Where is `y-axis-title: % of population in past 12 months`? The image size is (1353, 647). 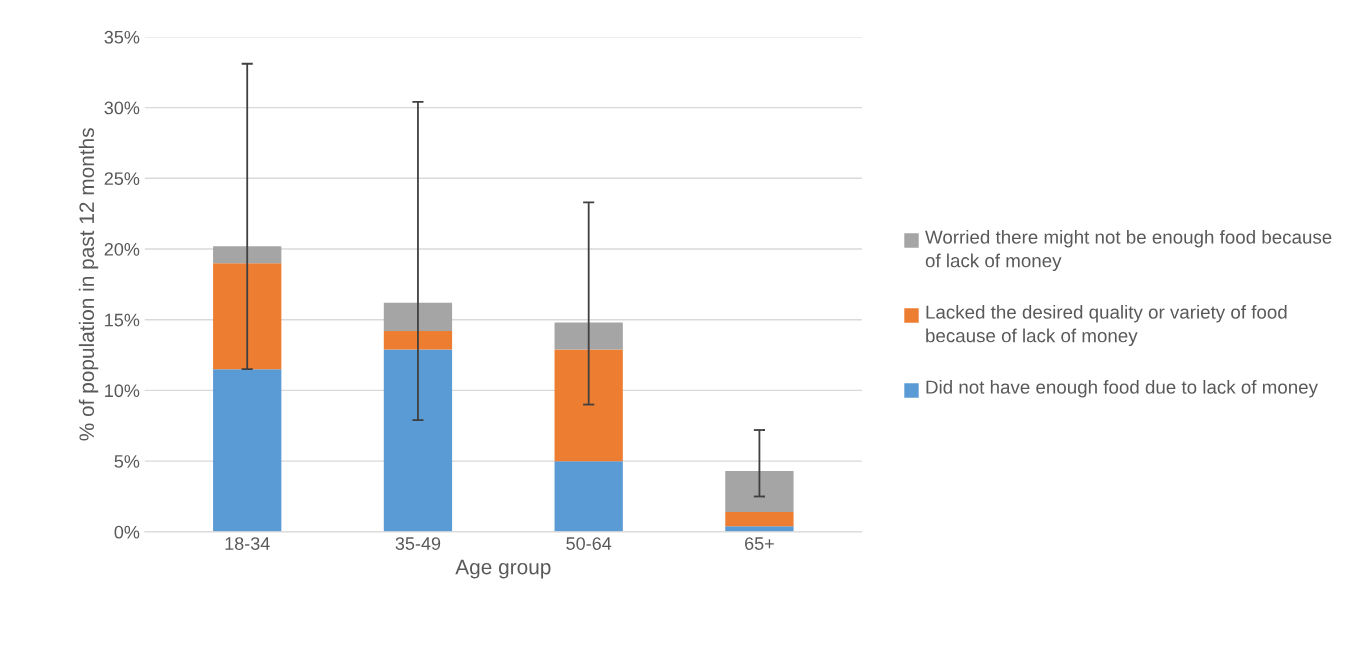 y-axis-title: % of population in past 12 months is located at coordinates (88, 284).